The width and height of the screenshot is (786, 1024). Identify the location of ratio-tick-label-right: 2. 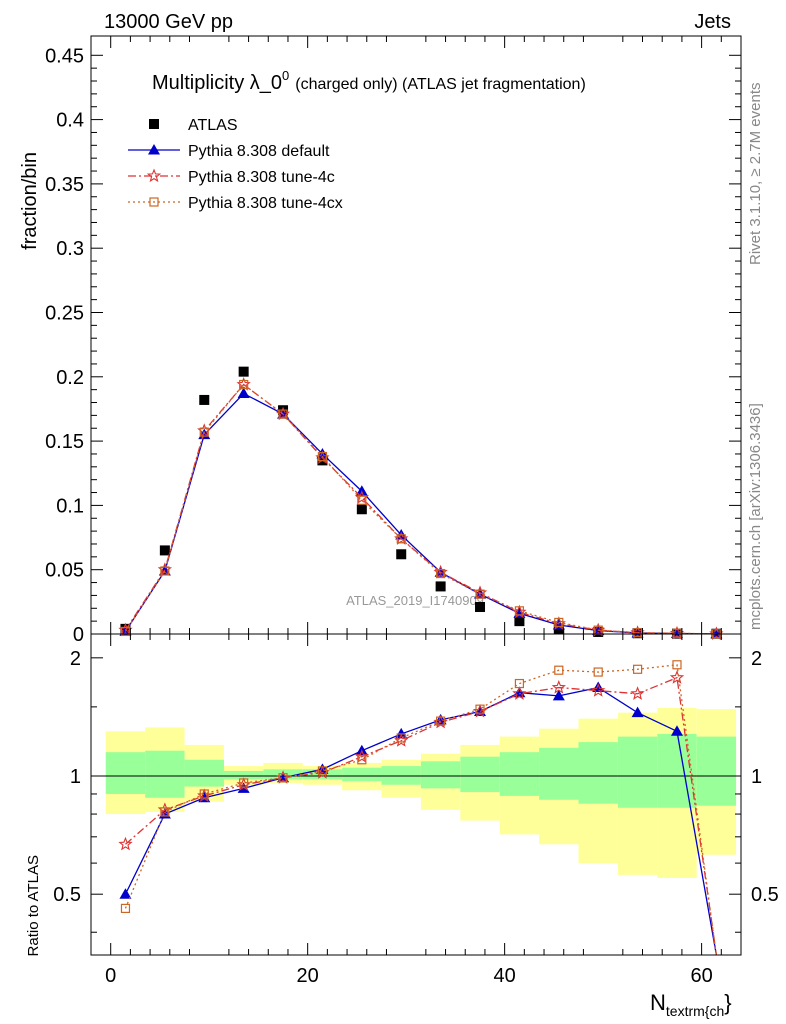
(756, 659).